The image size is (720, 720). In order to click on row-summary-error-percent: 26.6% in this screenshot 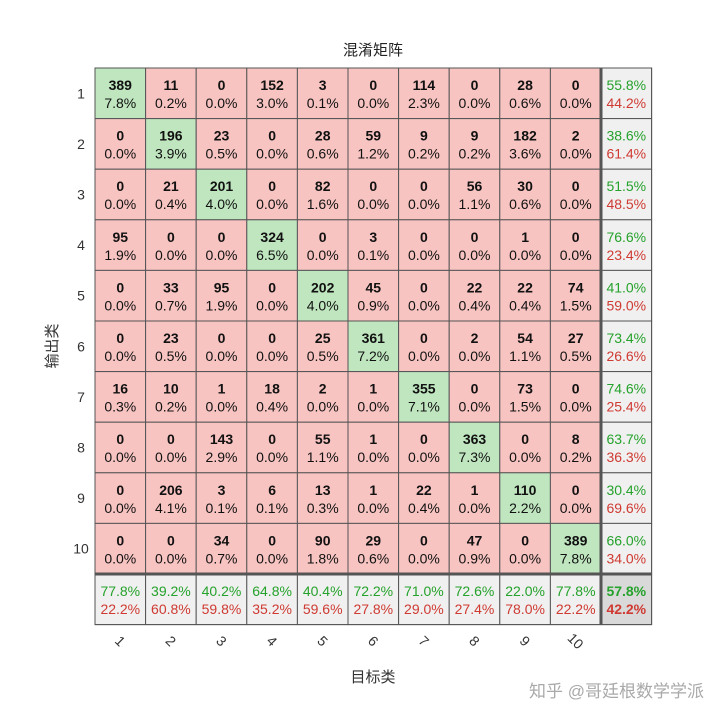, I will do `click(626, 356)`.